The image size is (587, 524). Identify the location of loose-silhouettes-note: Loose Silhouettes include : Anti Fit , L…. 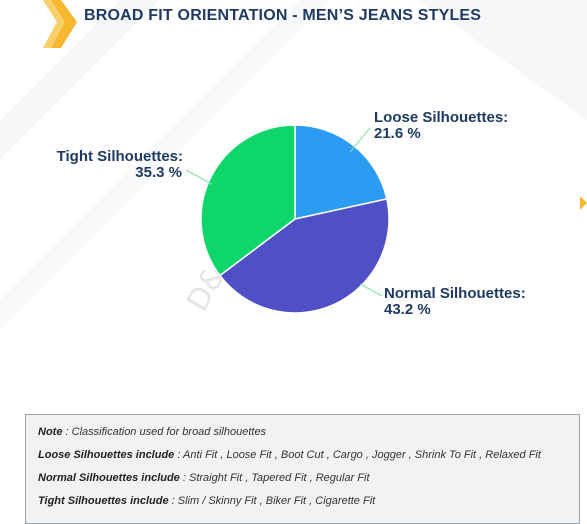
(289, 455).